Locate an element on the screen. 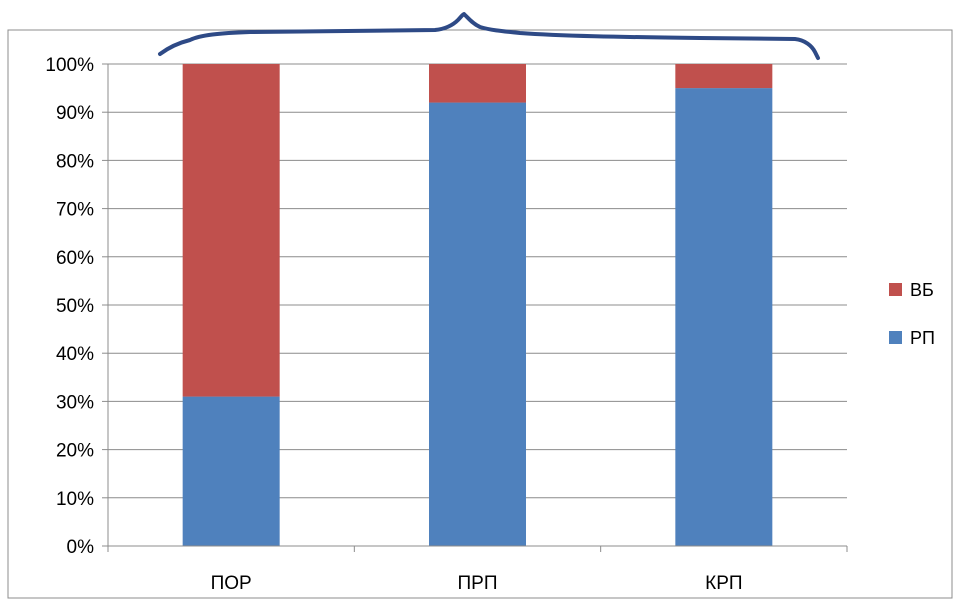 The image size is (955, 606). legend-label-ВБ: ВБ is located at coordinates (922, 290).